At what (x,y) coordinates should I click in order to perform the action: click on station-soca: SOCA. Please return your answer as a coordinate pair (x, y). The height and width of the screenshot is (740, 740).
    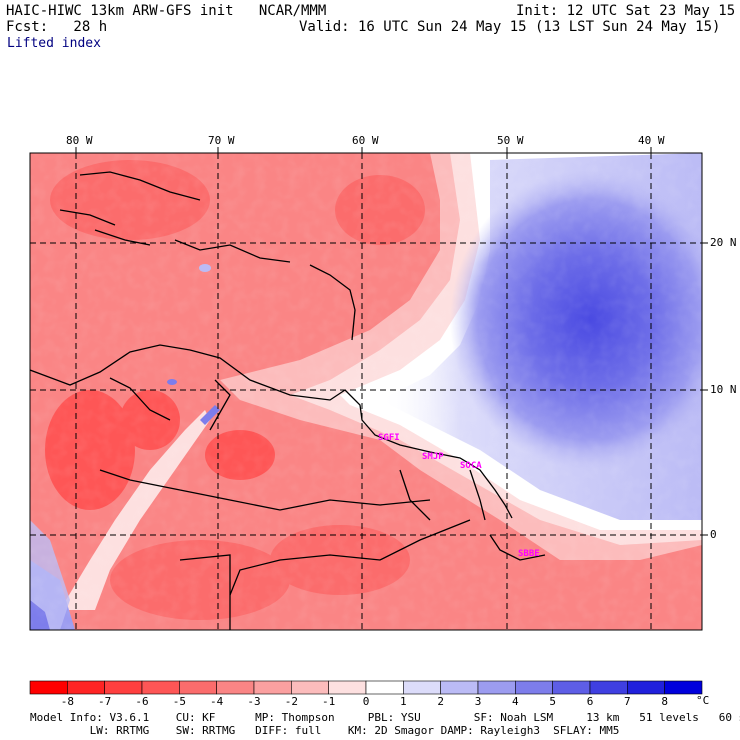
    Looking at the image, I should click on (471, 466).